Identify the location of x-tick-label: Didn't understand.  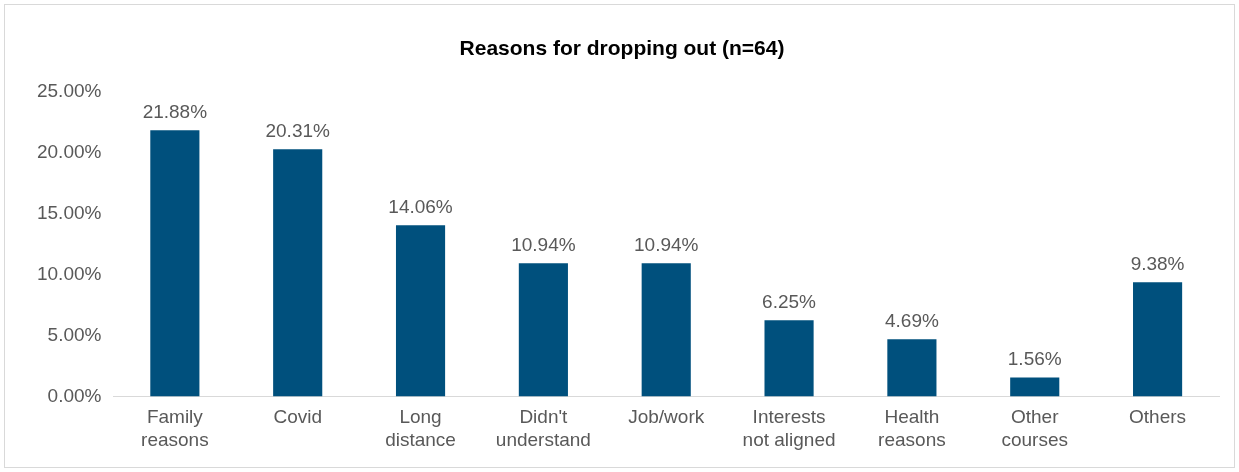
(543, 428).